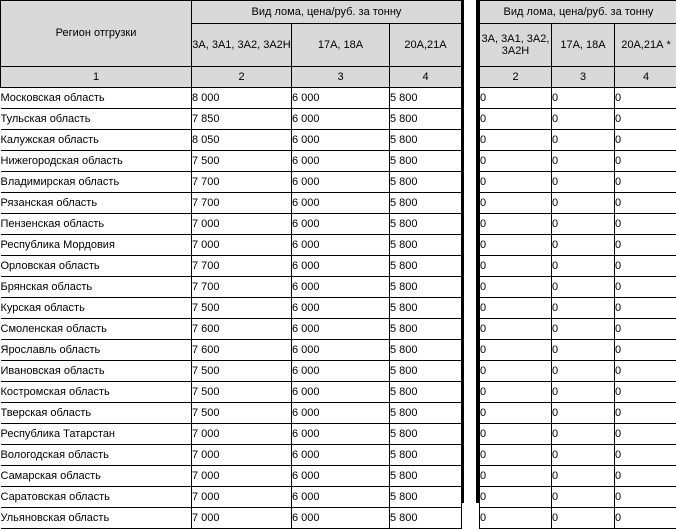 The height and width of the screenshot is (529, 676). I want to click on left-number-1: 1, so click(96, 77).